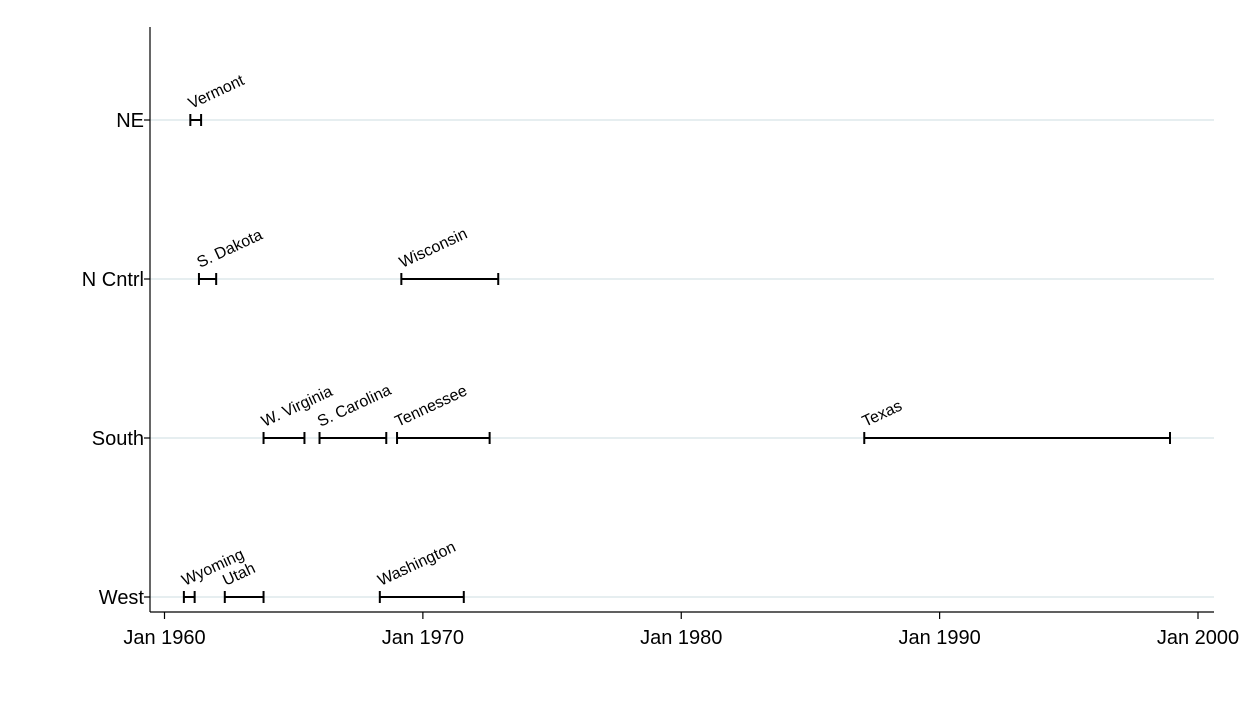 This screenshot has width=1240, height=709. What do you see at coordinates (229, 248) in the screenshot?
I see `range-bar-label: S. Dakota` at bounding box center [229, 248].